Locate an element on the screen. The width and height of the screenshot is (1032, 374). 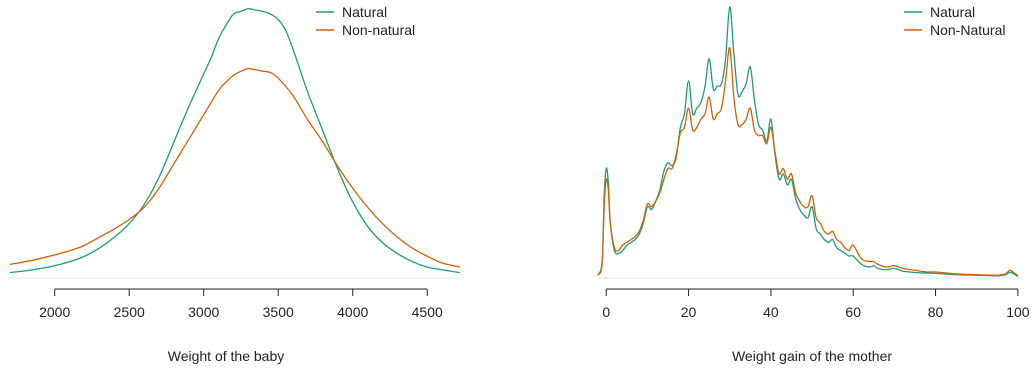
x-tick-label: 100 is located at coordinates (1018, 312).